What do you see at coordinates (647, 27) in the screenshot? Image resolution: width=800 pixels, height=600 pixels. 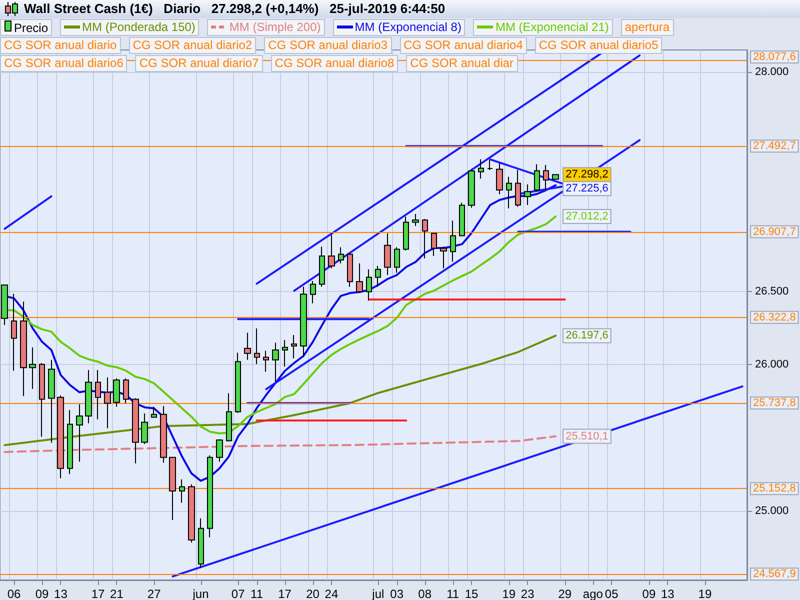 I see `text: apertura` at bounding box center [647, 27].